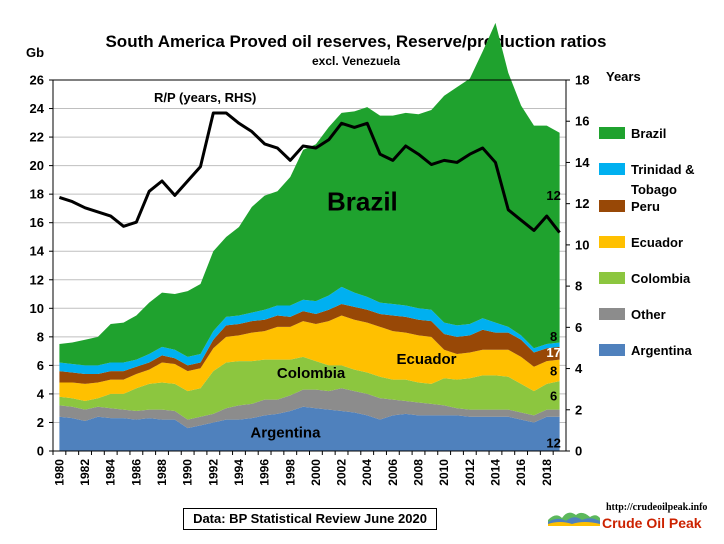 The image size is (724, 544). Describe the element at coordinates (495, 472) in the screenshot. I see `x-tick-label: 2014` at that location.